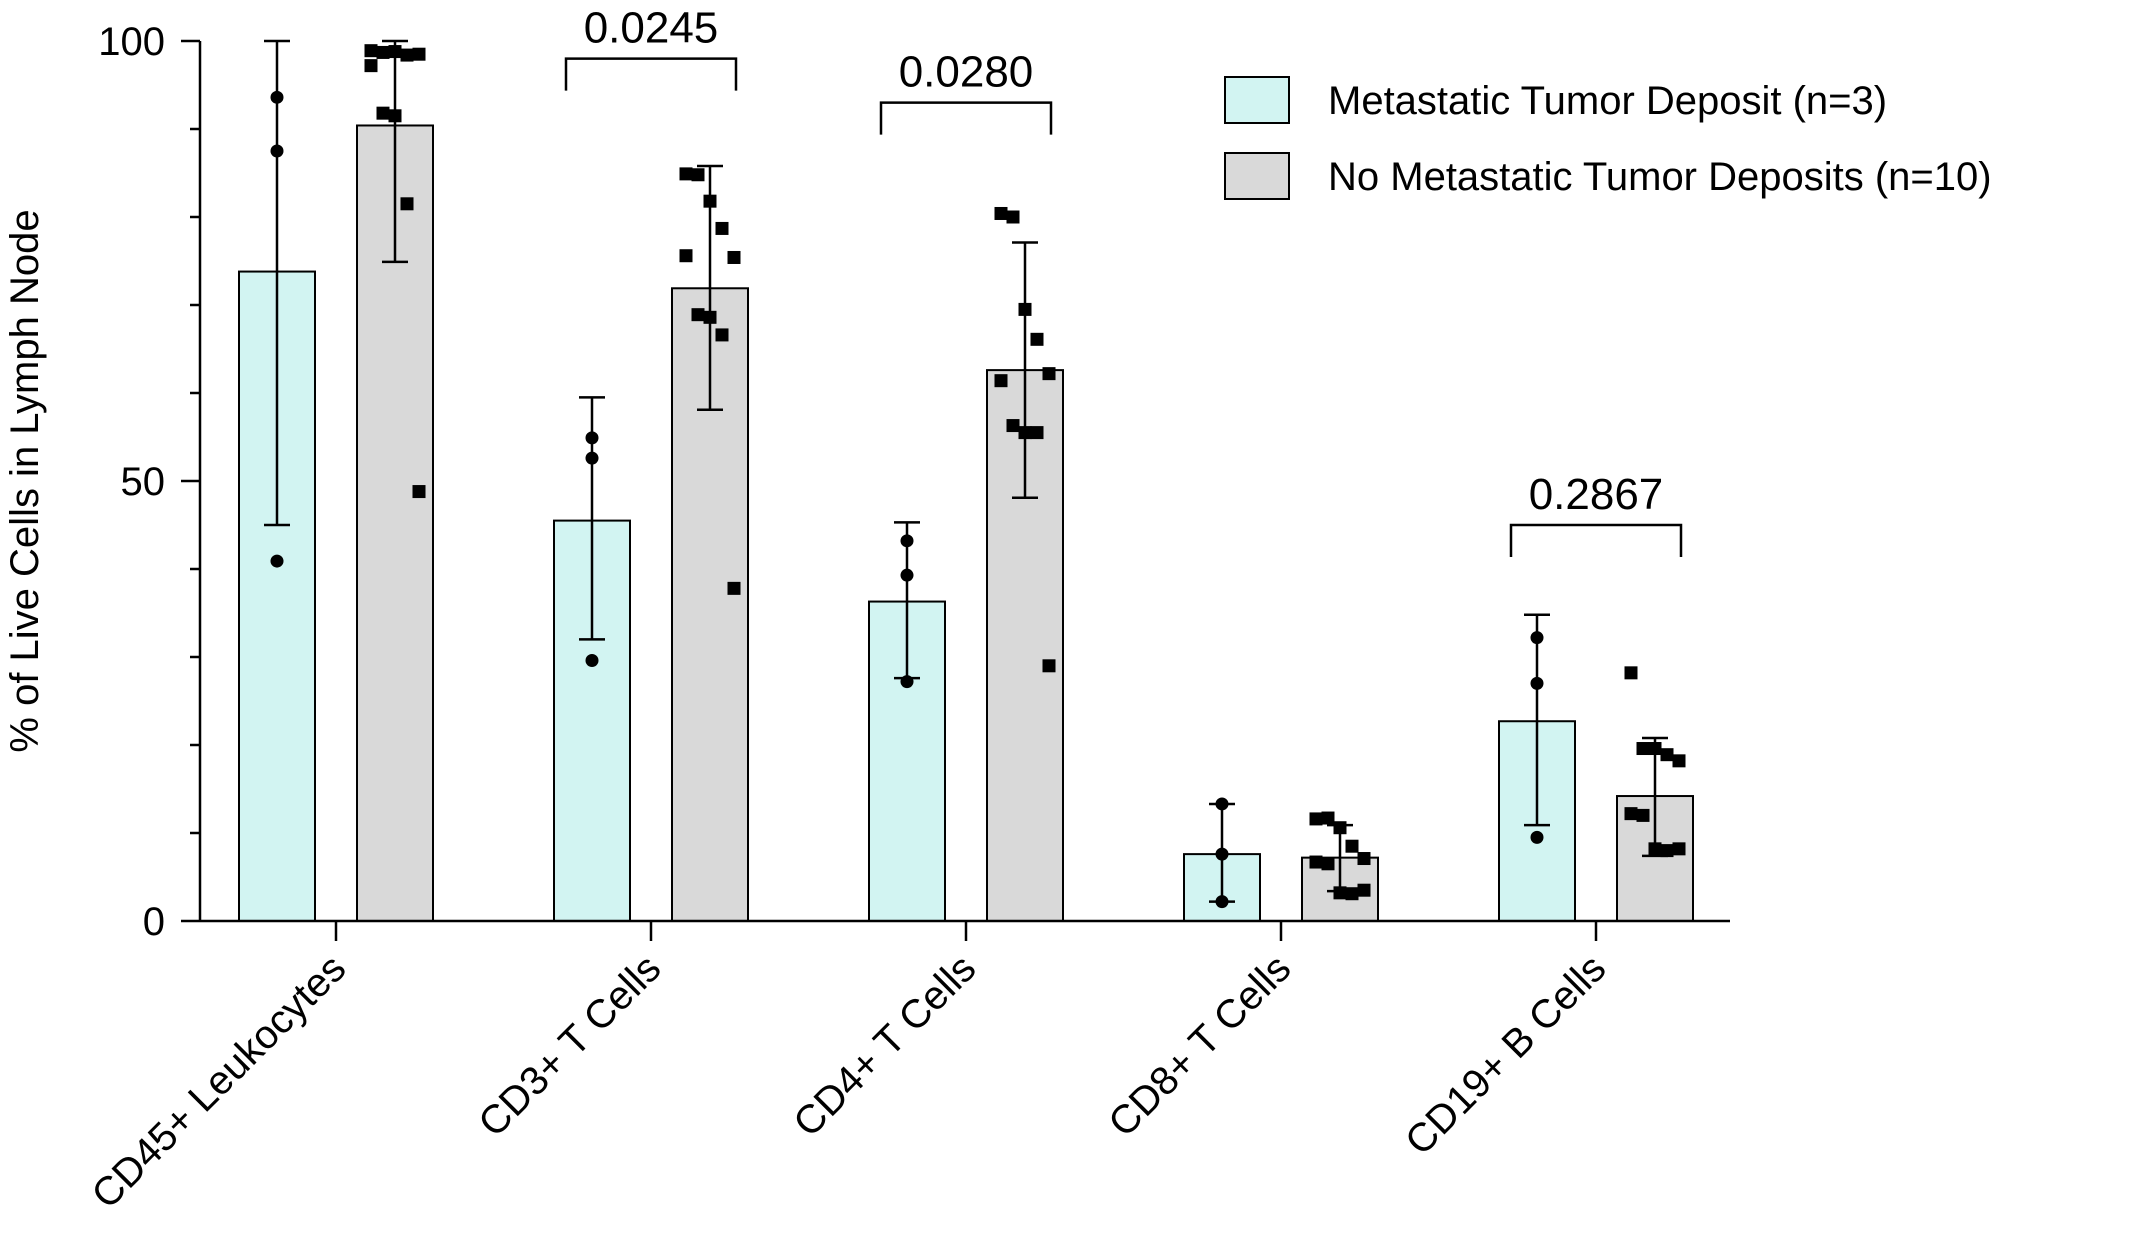 This screenshot has height=1259, width=2151. What do you see at coordinates (277, 283) in the screenshot?
I see `error-bar-metastatic-cd45-leukocytes` at bounding box center [277, 283].